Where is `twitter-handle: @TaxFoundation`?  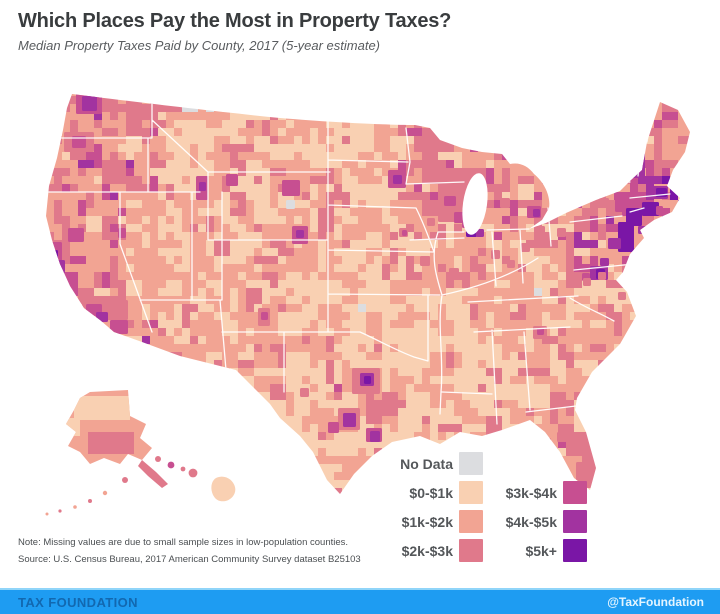
twitter-handle: @TaxFoundation is located at coordinates (655, 602).